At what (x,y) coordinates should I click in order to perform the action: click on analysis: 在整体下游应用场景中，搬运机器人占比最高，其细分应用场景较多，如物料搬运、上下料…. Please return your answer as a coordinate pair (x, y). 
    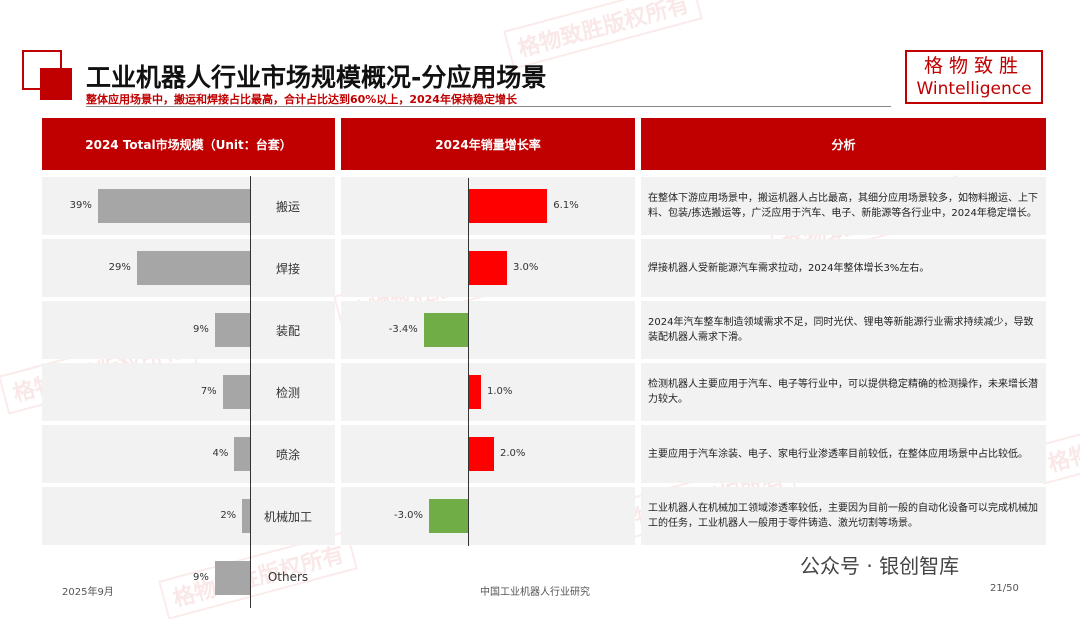
    Looking at the image, I should click on (843, 206).